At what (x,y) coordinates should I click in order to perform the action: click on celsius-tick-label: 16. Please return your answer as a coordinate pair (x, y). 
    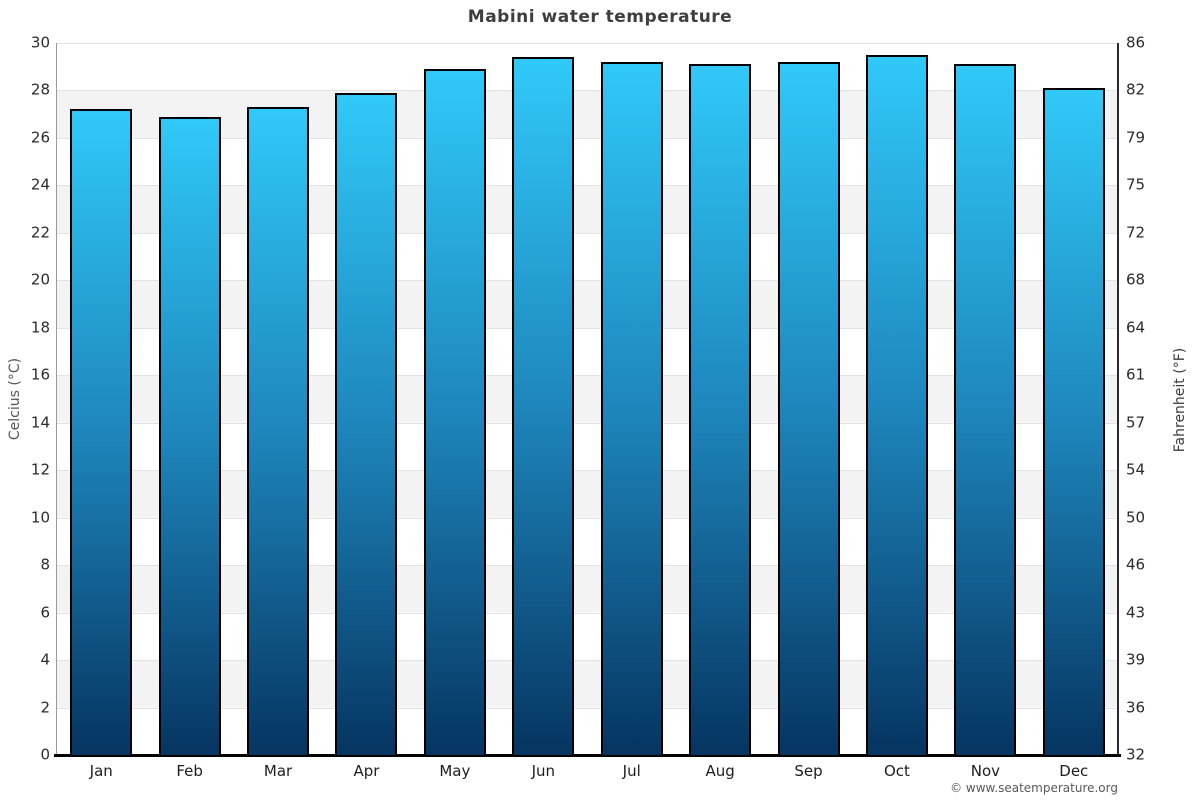
    Looking at the image, I should click on (40, 374).